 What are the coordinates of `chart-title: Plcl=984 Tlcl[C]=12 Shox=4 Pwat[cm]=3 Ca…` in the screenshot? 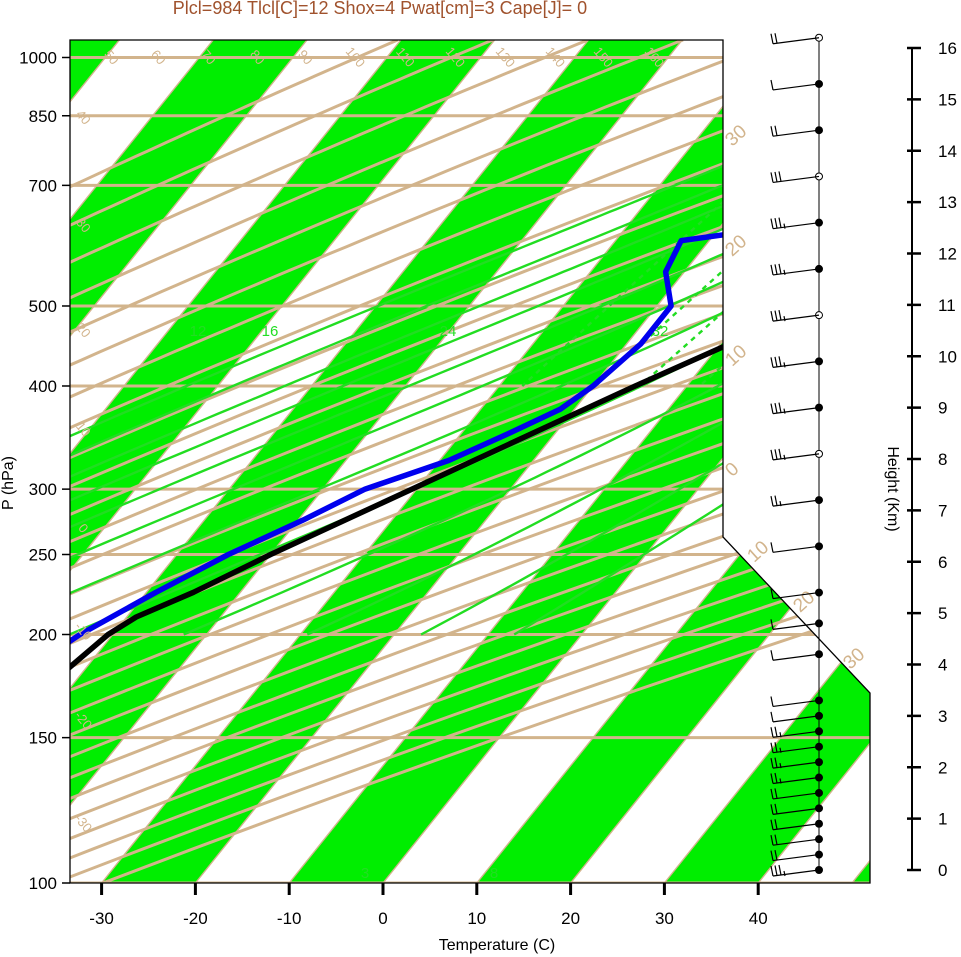 It's located at (380, 9).